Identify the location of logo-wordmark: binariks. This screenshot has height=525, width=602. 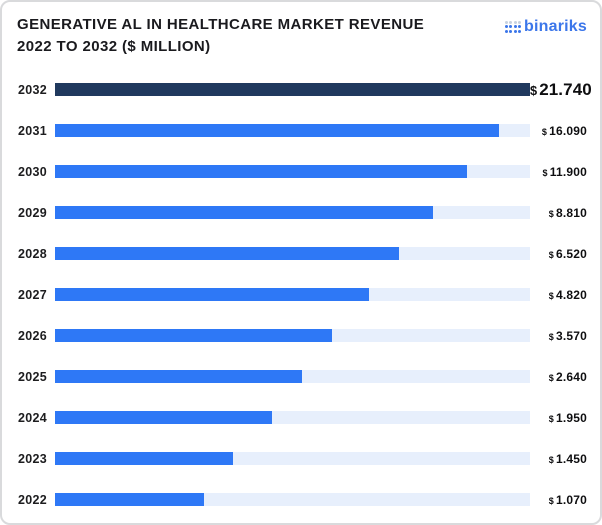
(555, 26).